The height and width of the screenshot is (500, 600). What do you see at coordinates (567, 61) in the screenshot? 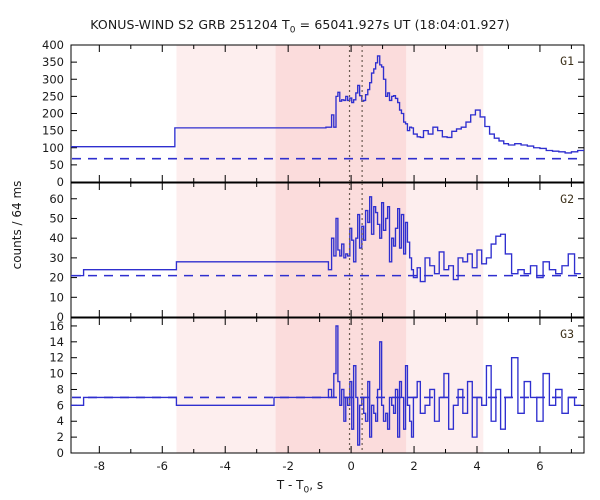
I see `panel-label-g1: G1` at bounding box center [567, 61].